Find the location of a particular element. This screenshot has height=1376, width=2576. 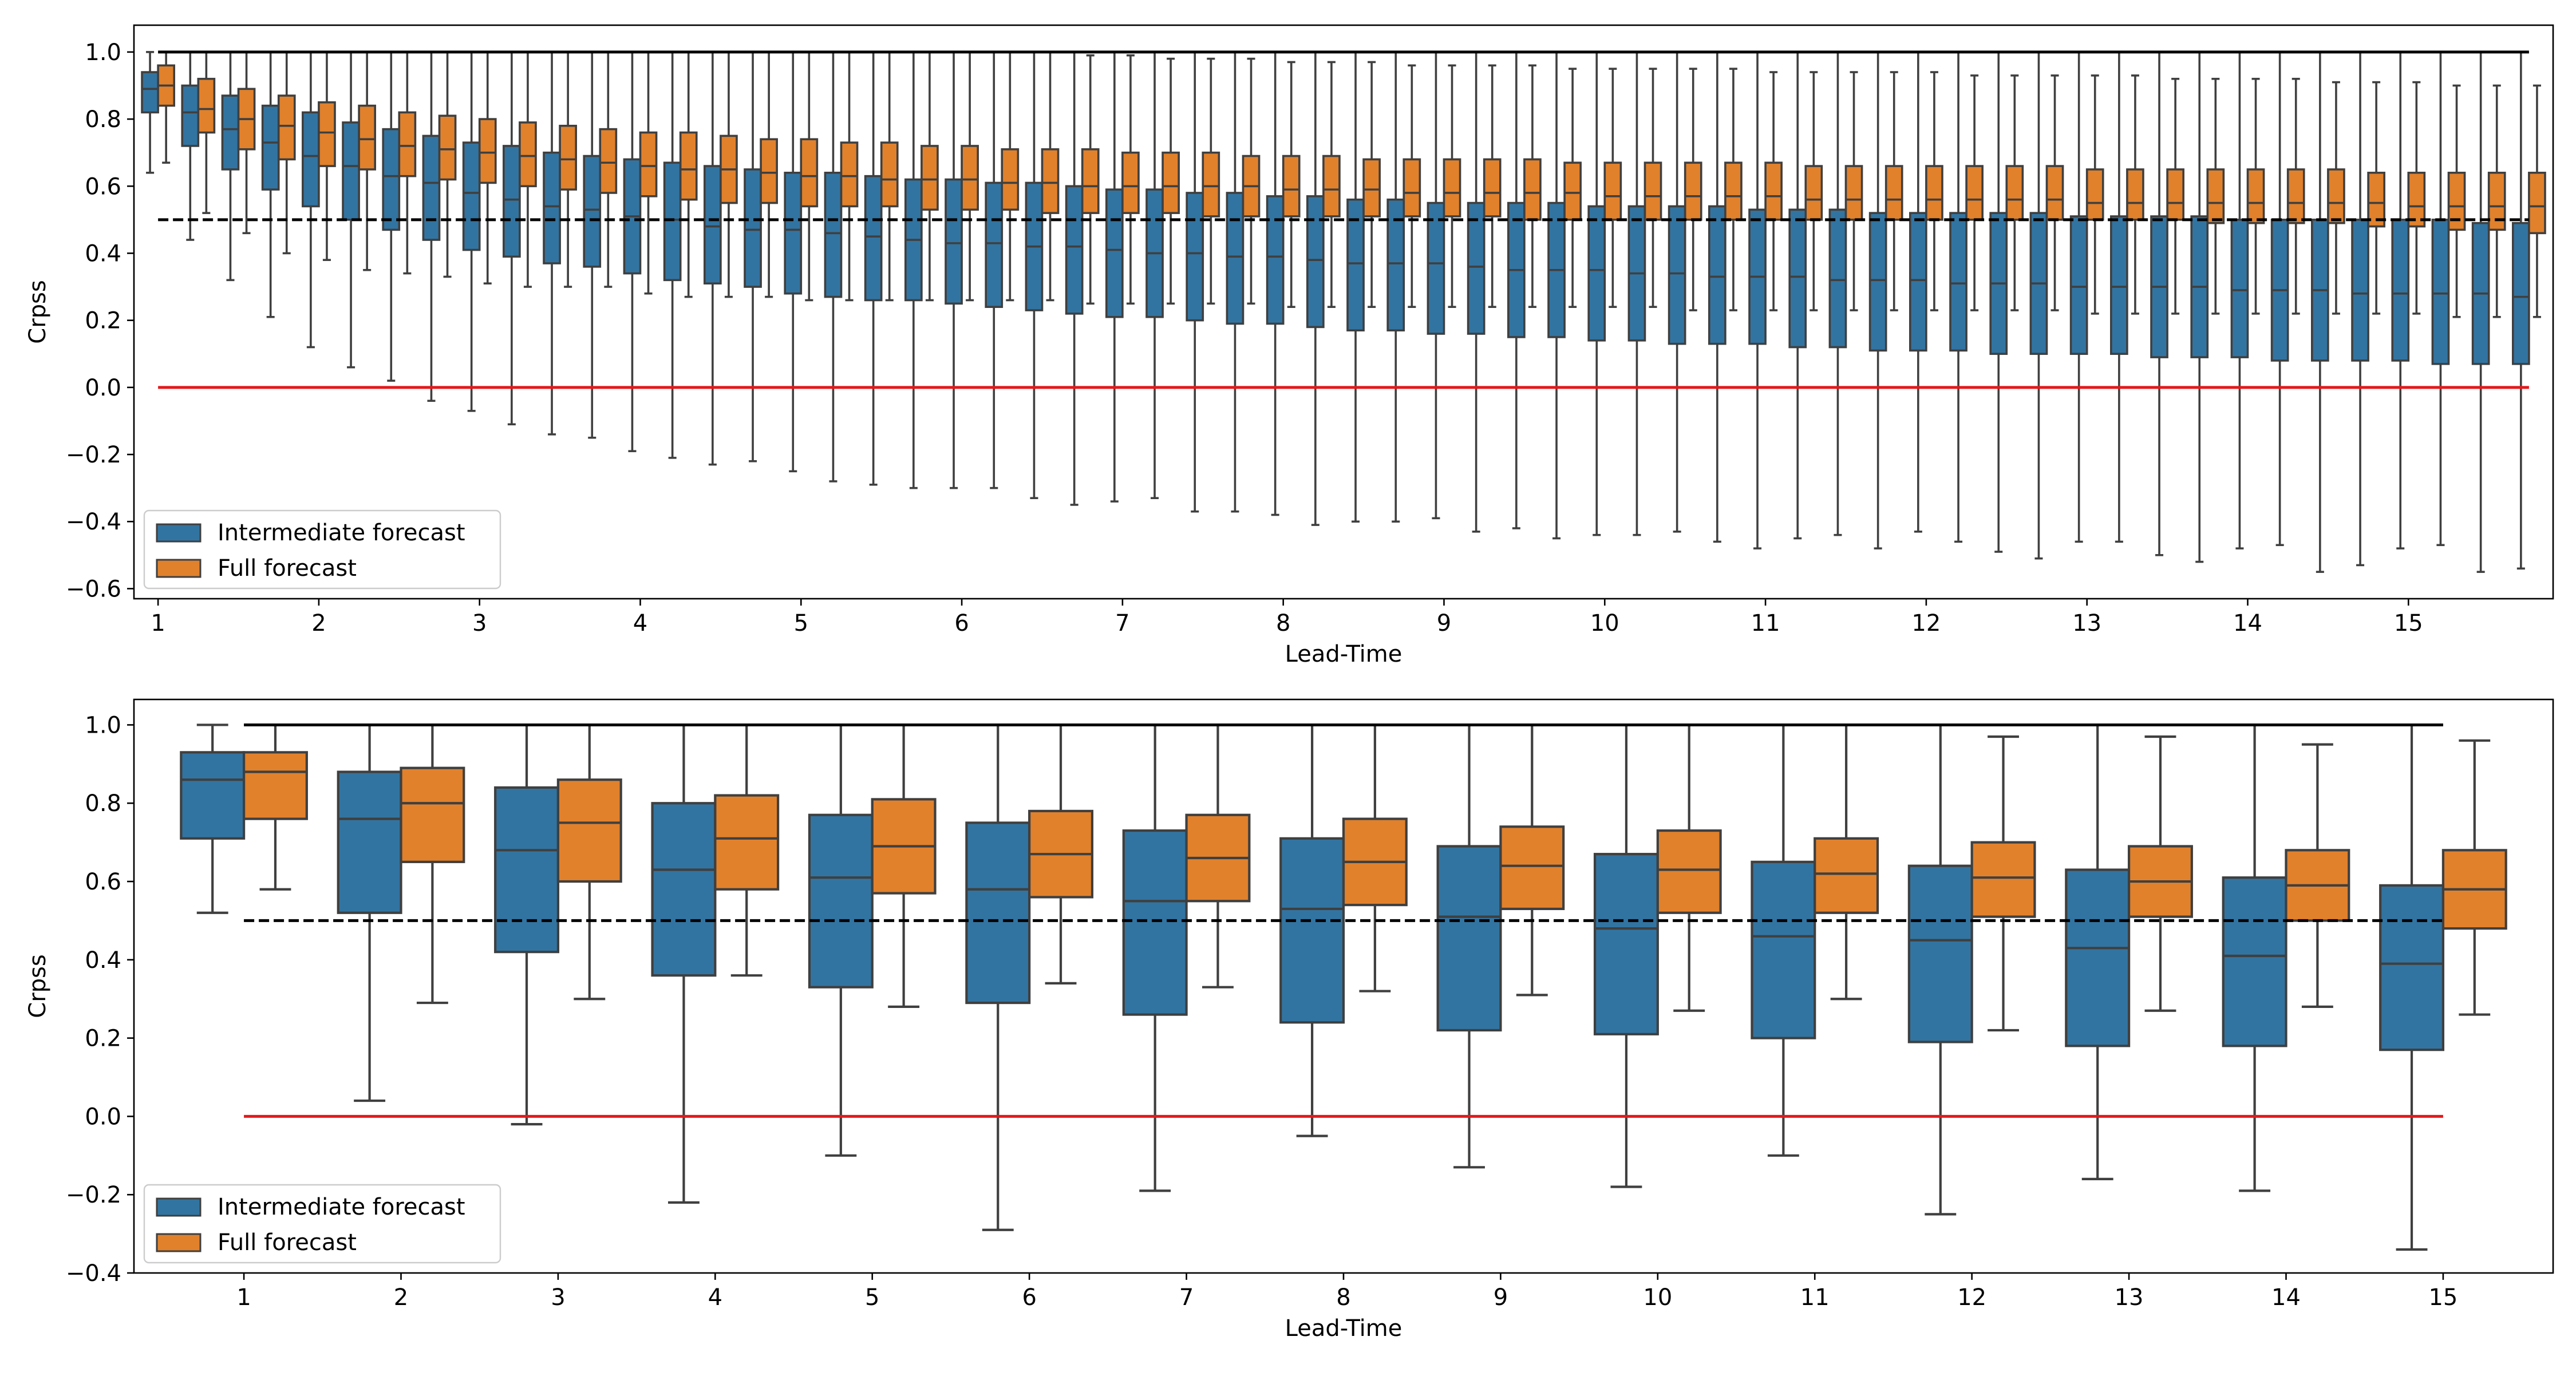

y-axis: −0.4 −0.2 0.0 0.2 0.4 0.6 0.8 1.0 Crpss is located at coordinates (79, 1000).